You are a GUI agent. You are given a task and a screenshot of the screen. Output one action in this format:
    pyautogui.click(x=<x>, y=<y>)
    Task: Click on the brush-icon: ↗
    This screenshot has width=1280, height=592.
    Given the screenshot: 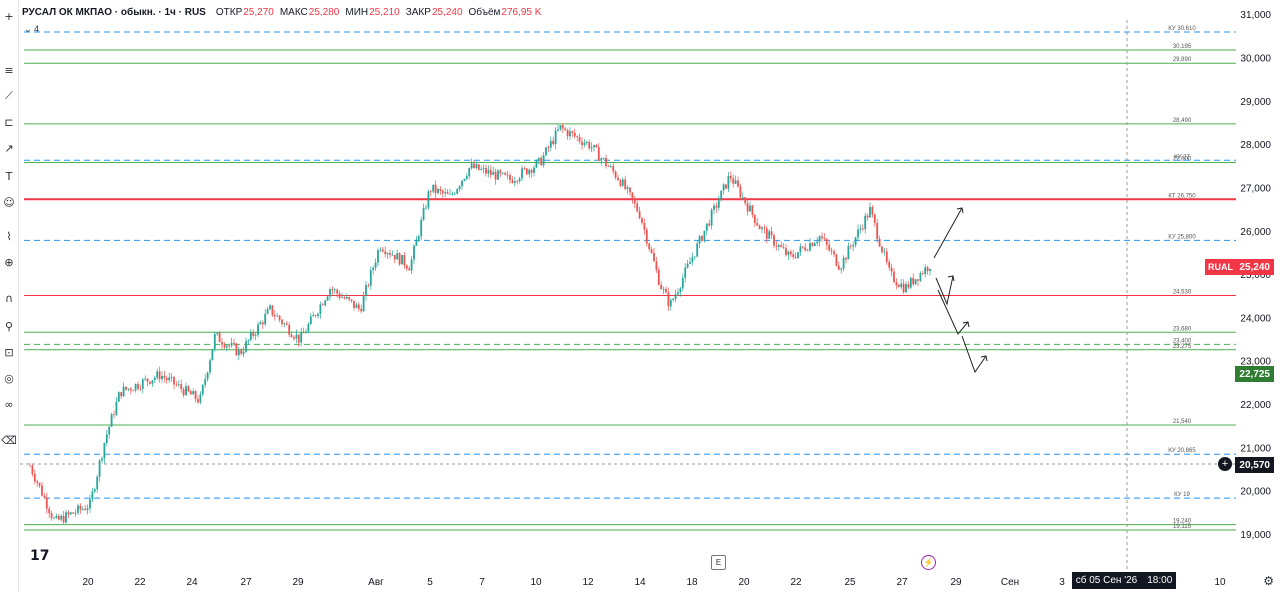 What is the action you would take?
    pyautogui.click(x=9, y=148)
    